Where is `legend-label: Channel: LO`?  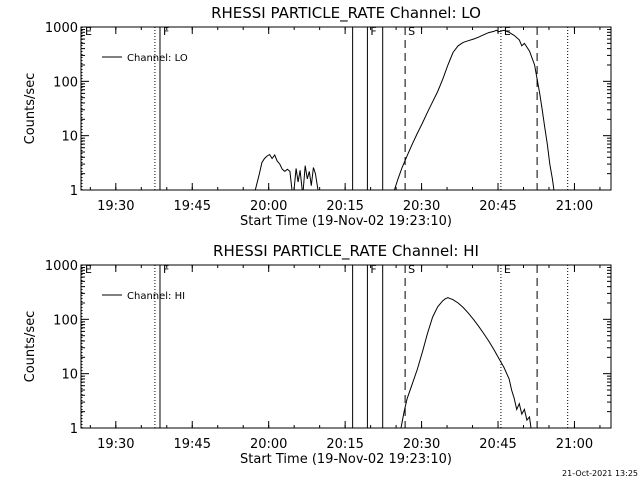 legend-label: Channel: LO is located at coordinates (157, 58).